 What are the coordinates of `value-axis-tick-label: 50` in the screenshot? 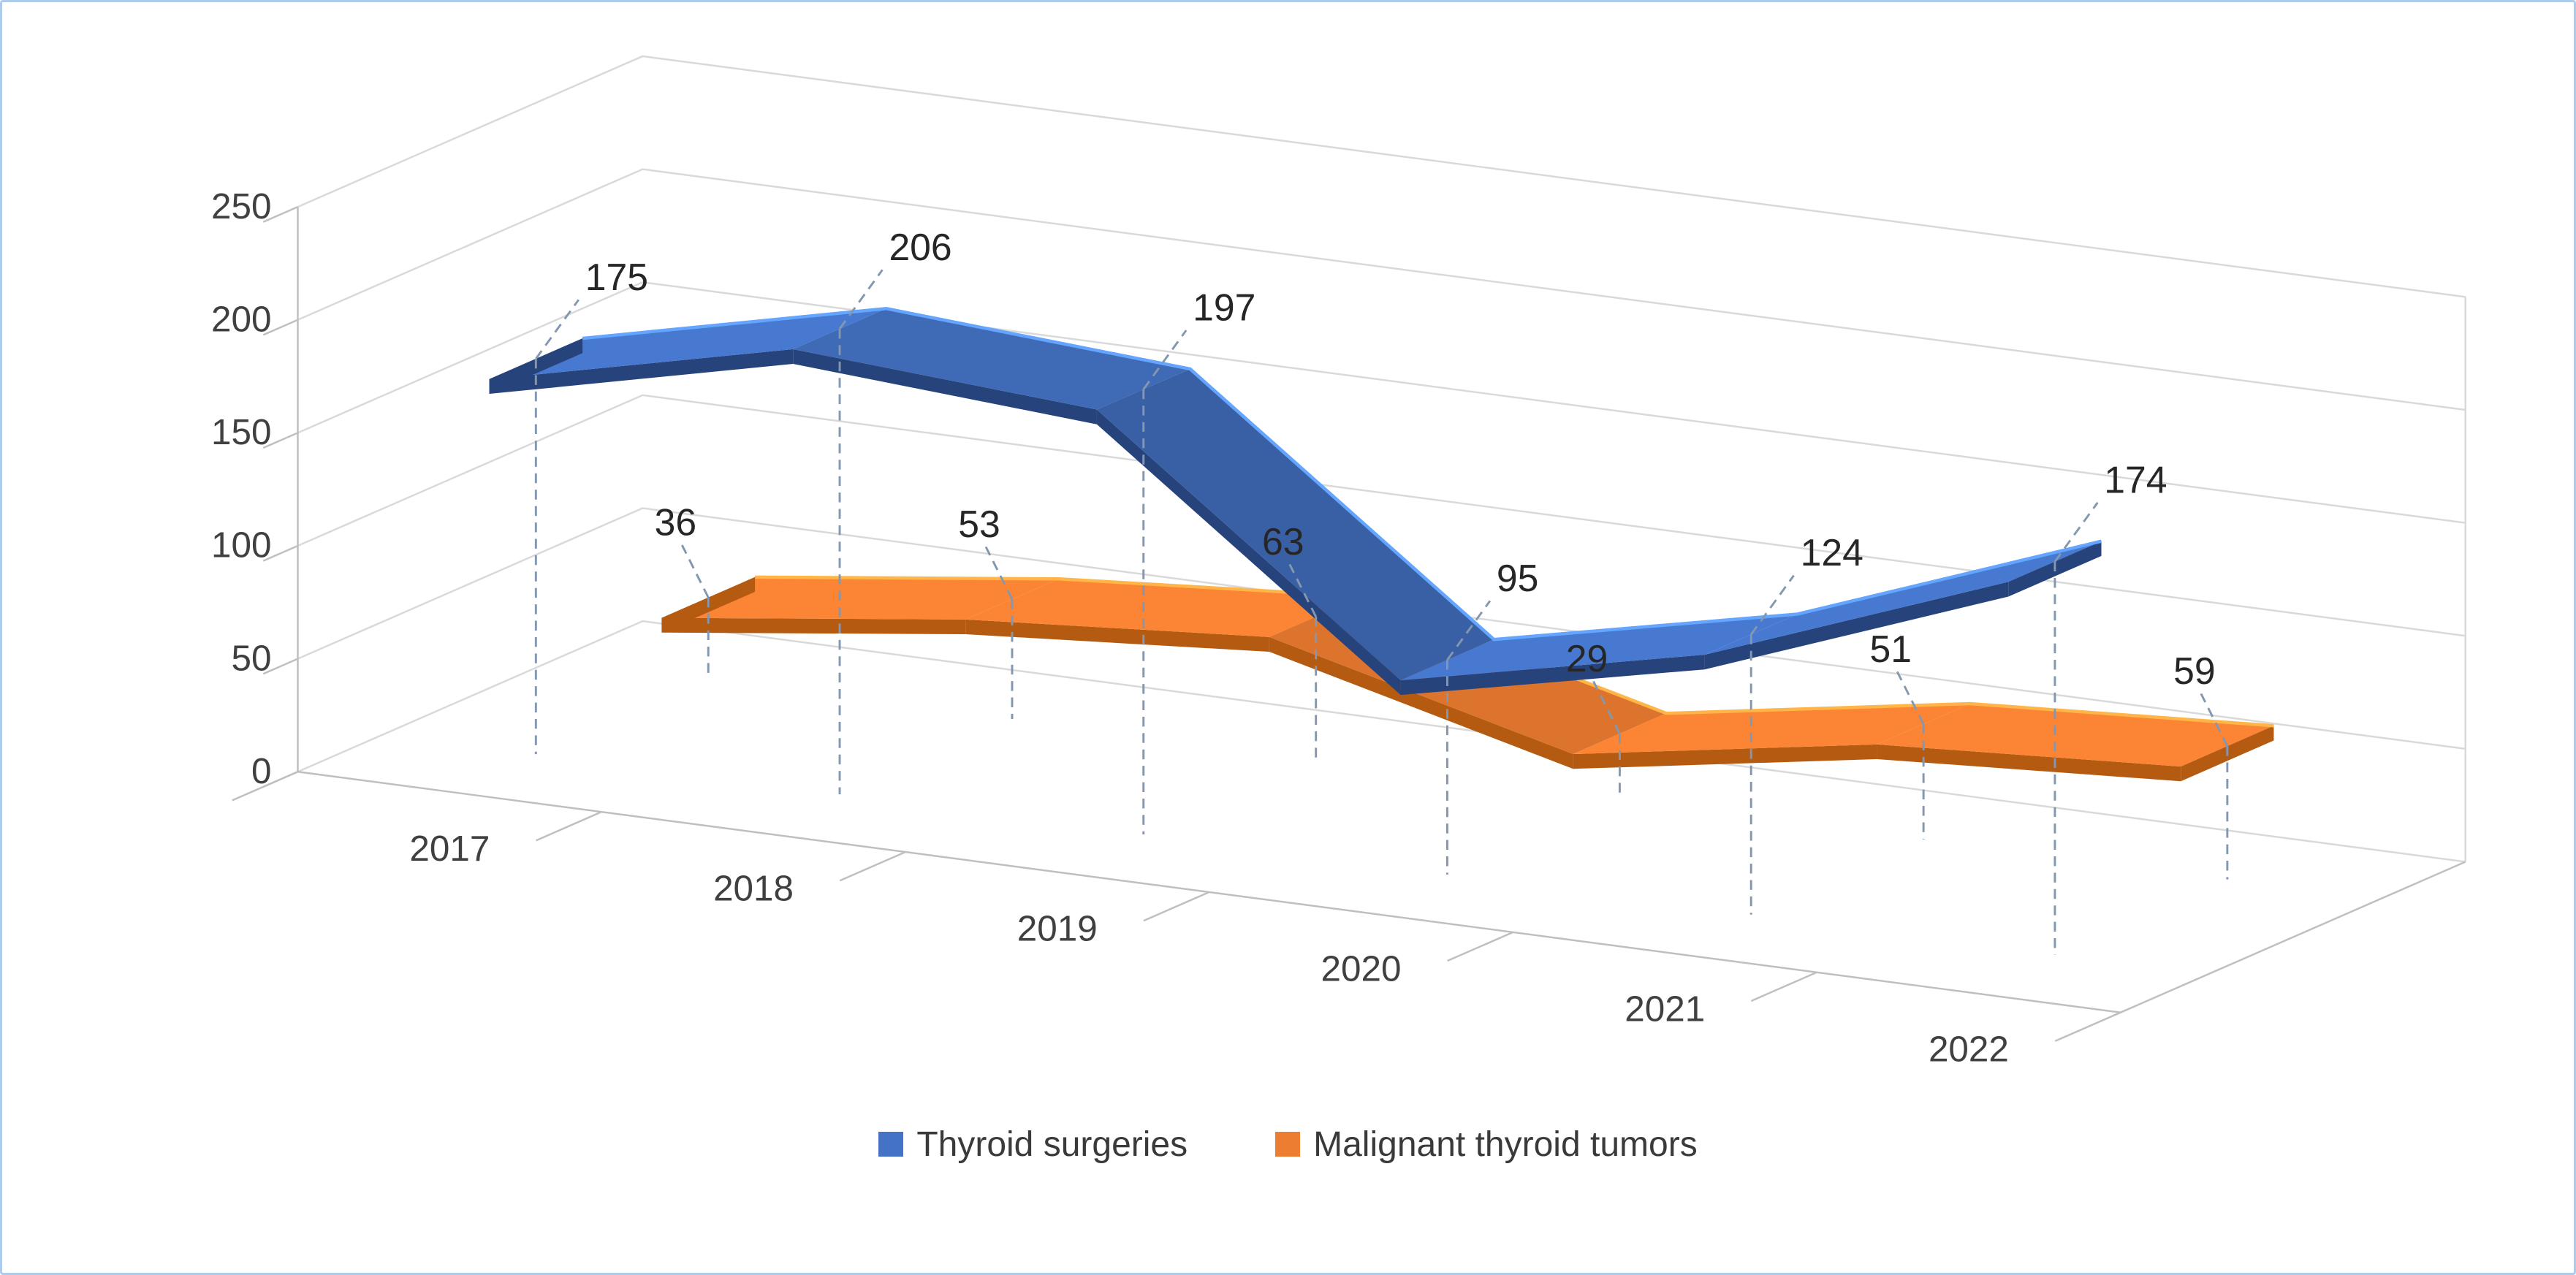 It's located at (252, 658).